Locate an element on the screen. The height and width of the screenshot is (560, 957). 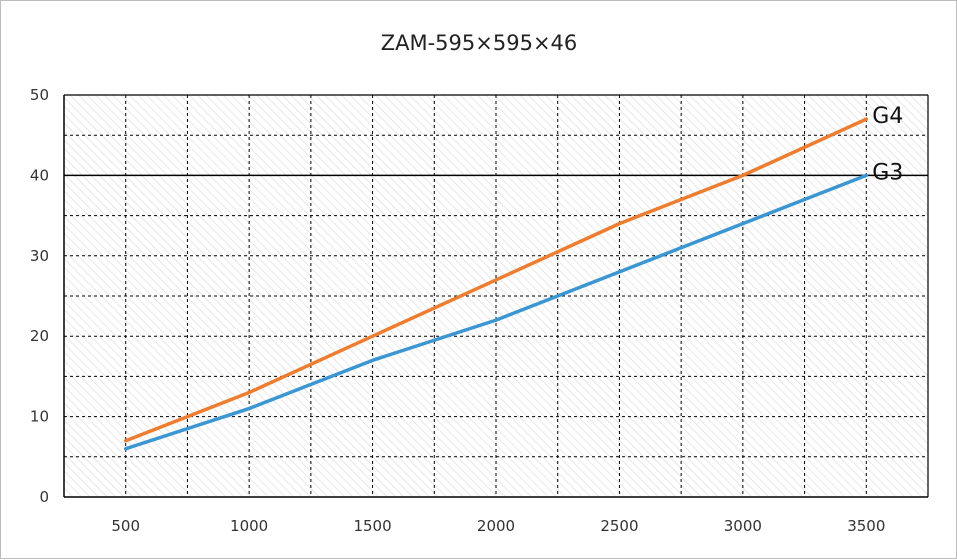
y-tick-label: 20 is located at coordinates (39, 336).